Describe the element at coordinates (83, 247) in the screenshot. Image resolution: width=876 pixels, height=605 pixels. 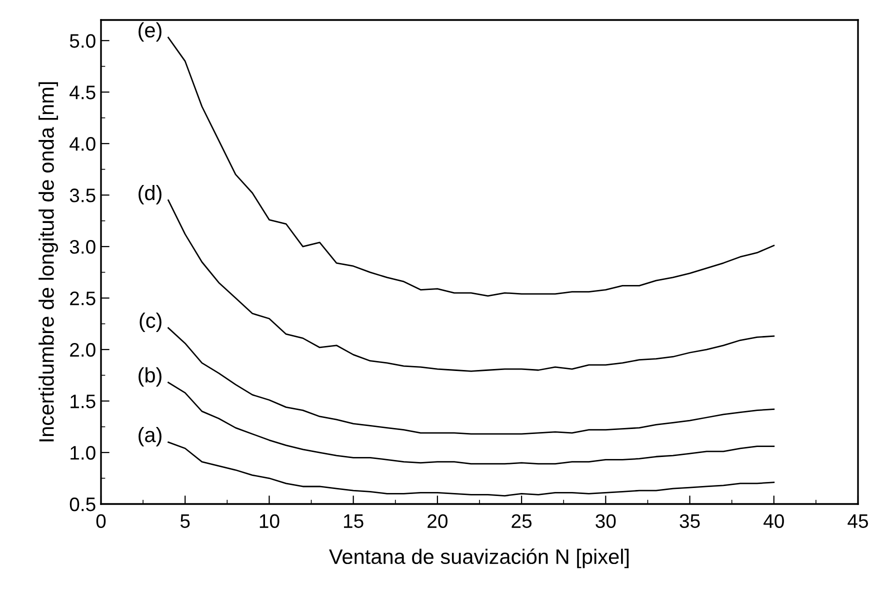
I see `y-tick-label: 3.0` at that location.